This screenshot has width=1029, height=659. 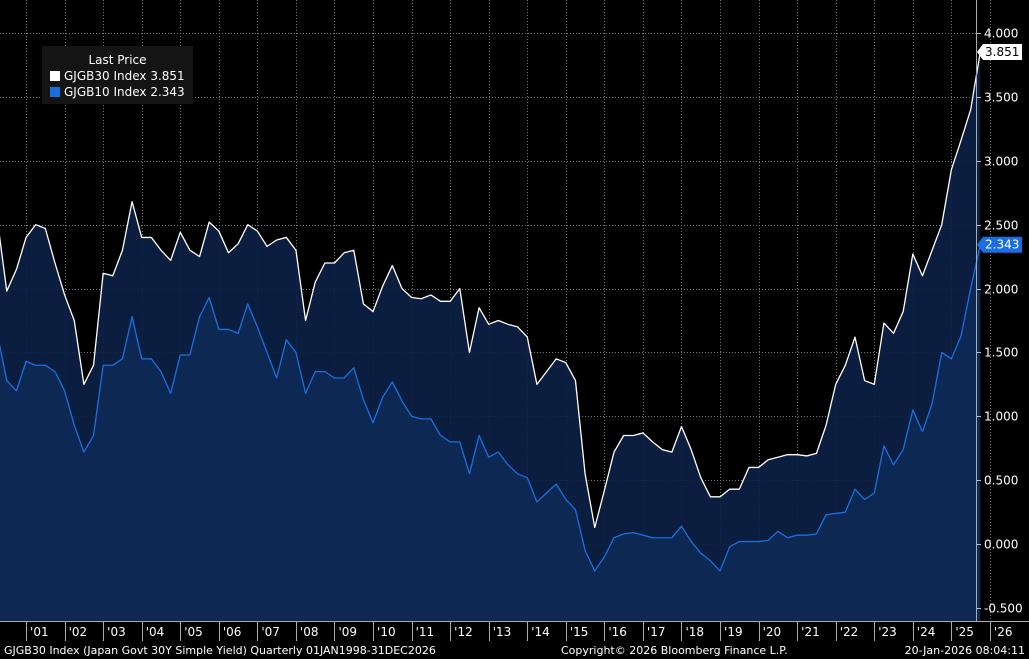 I want to click on x-tick-label: '16, so click(x=617, y=632).